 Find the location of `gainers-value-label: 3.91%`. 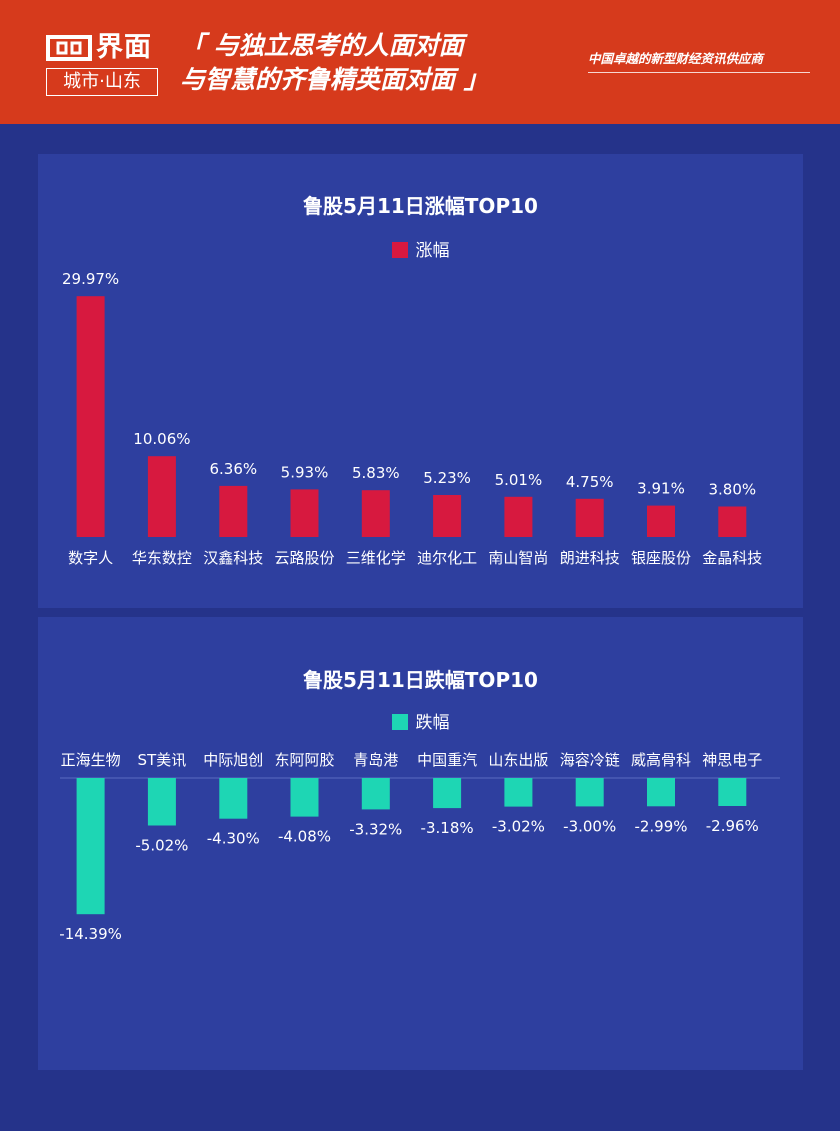

gainers-value-label: 3.91% is located at coordinates (661, 489).